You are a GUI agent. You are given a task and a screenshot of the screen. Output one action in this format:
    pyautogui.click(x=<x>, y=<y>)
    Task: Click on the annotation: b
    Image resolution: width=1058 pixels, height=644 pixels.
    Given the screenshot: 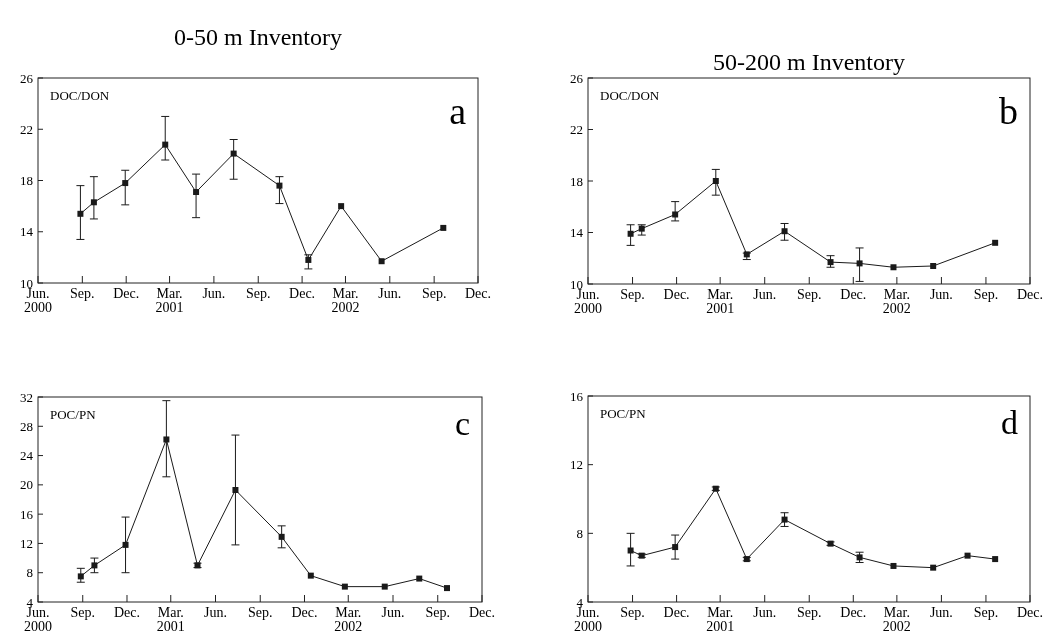 What is the action you would take?
    pyautogui.click(x=1008, y=111)
    